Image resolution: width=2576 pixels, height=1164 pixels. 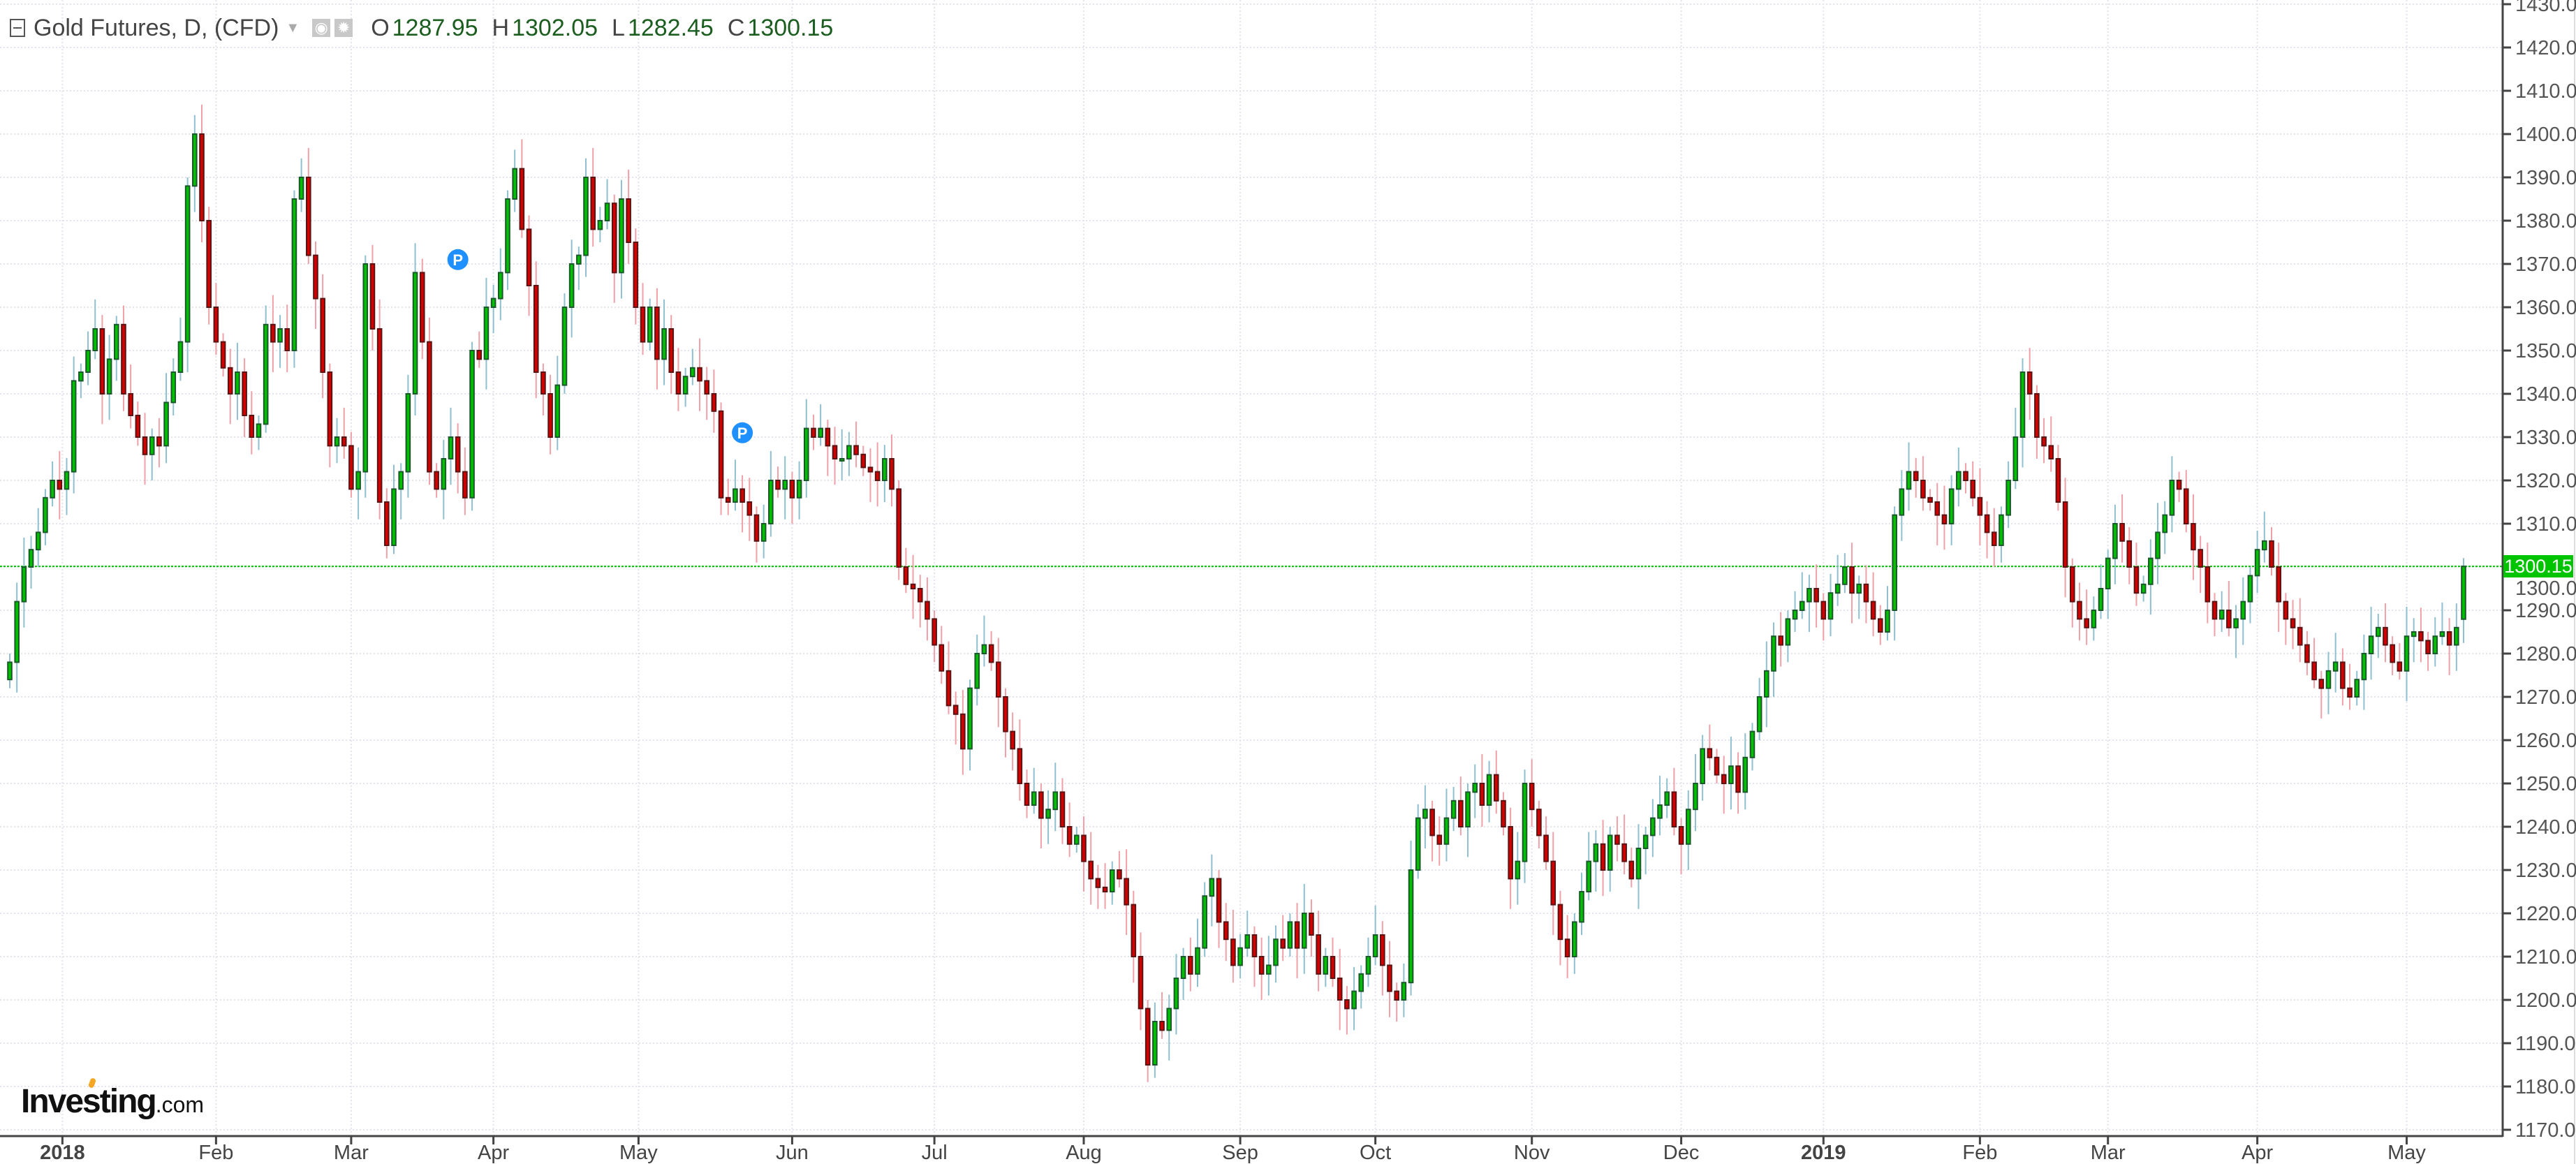 What do you see at coordinates (112, 1099) in the screenshot?
I see `investing-logo: Investing.com` at bounding box center [112, 1099].